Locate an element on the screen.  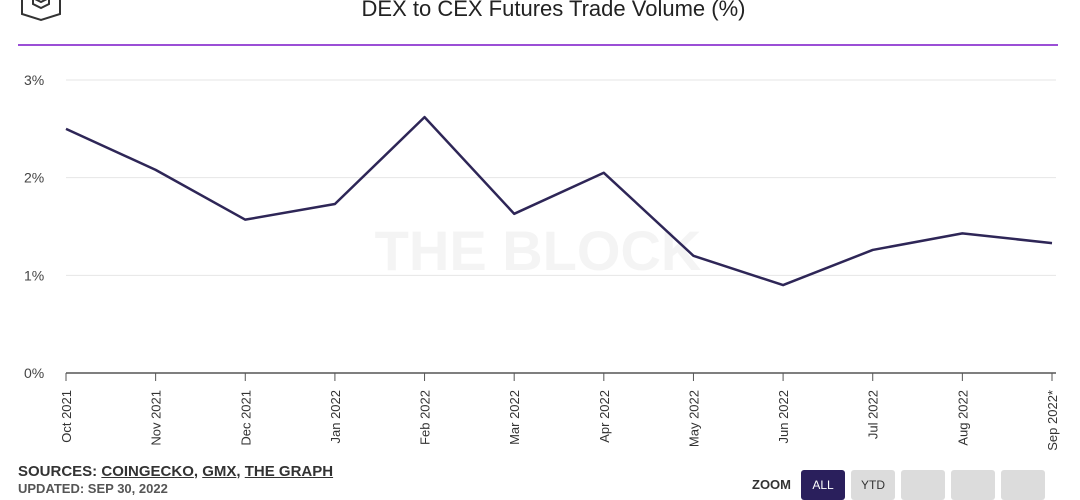
x-tick-label: Jan 2022 is located at coordinates (335, 417).